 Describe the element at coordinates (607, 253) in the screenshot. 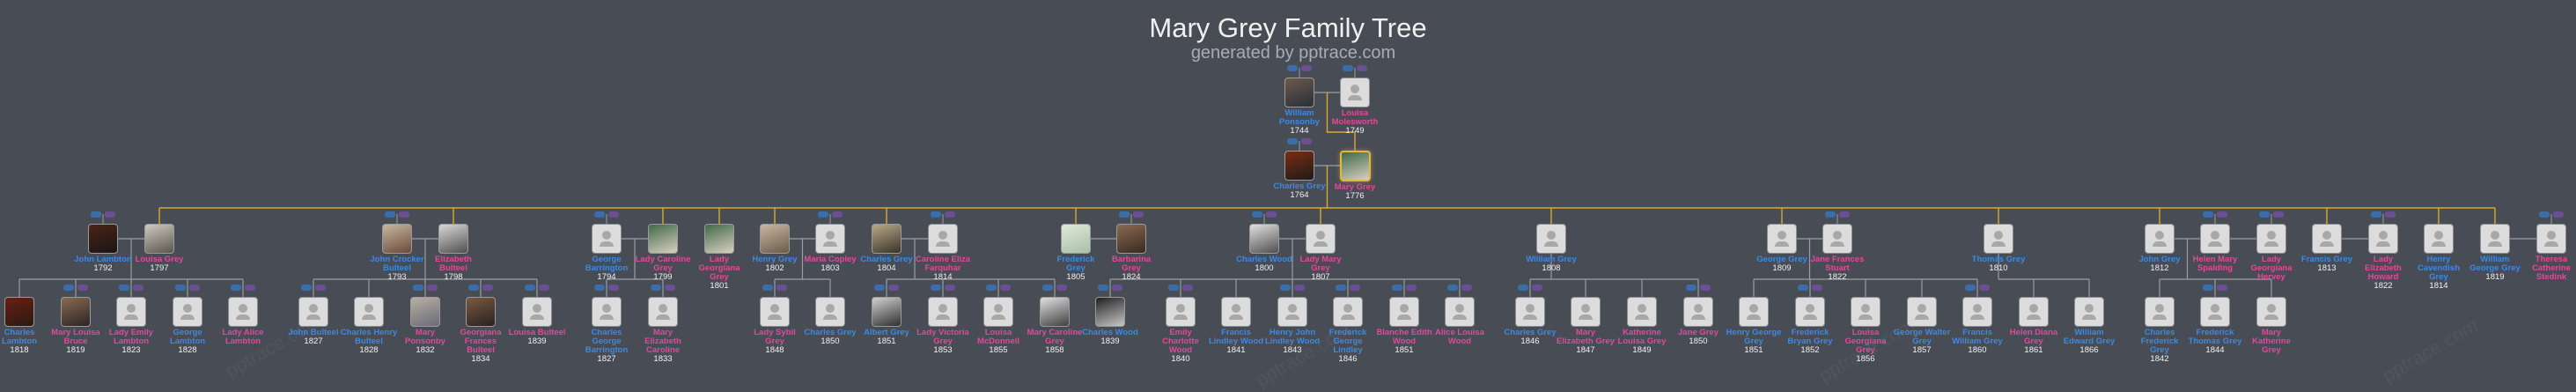

I see `person-node: George Barrington 1794` at that location.